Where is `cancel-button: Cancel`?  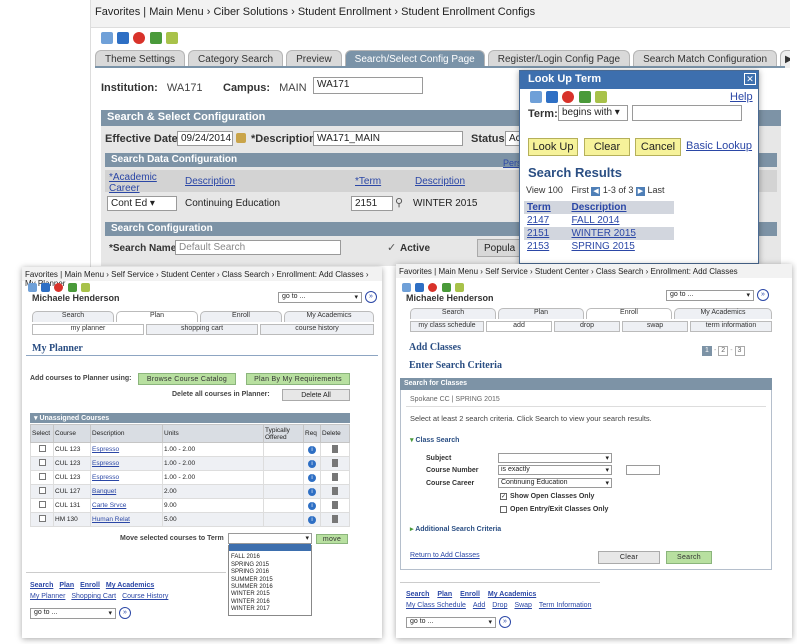
cancel-button: Cancel is located at coordinates (658, 147).